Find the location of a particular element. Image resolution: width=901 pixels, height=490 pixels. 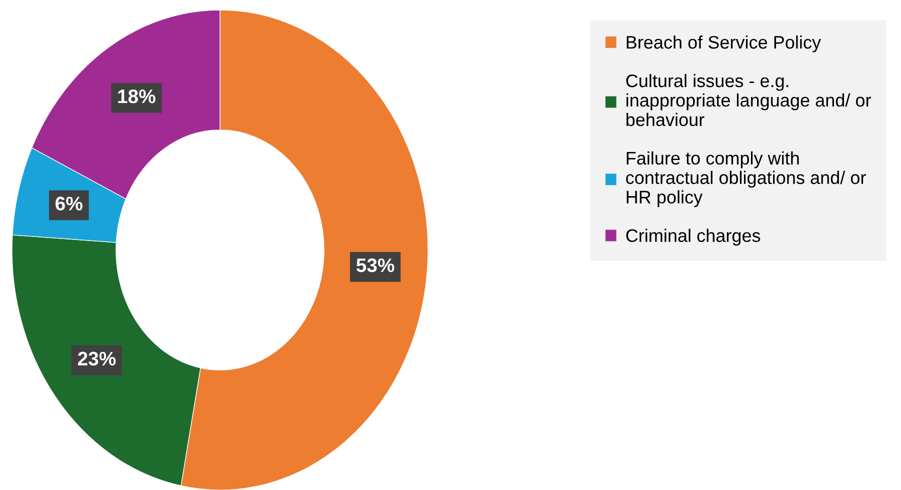

data-label: 53% is located at coordinates (375, 265).